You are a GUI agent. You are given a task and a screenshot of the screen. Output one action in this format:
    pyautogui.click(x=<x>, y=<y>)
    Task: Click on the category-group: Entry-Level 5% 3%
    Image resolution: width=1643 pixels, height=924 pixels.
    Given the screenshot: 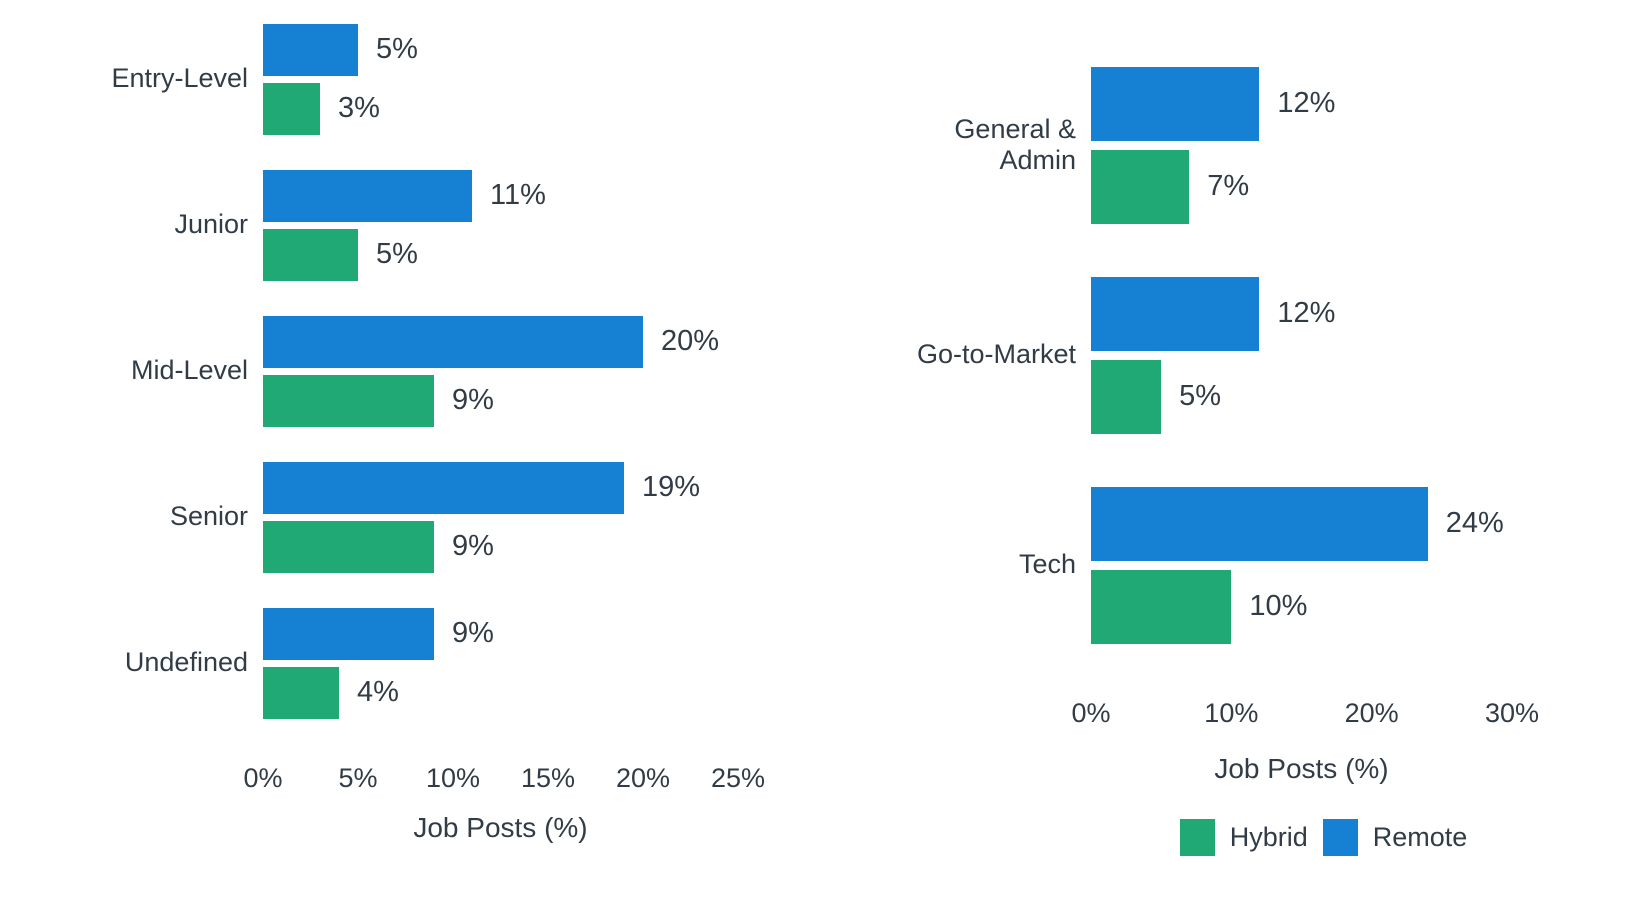 What is the action you would take?
    pyautogui.click(x=473, y=79)
    